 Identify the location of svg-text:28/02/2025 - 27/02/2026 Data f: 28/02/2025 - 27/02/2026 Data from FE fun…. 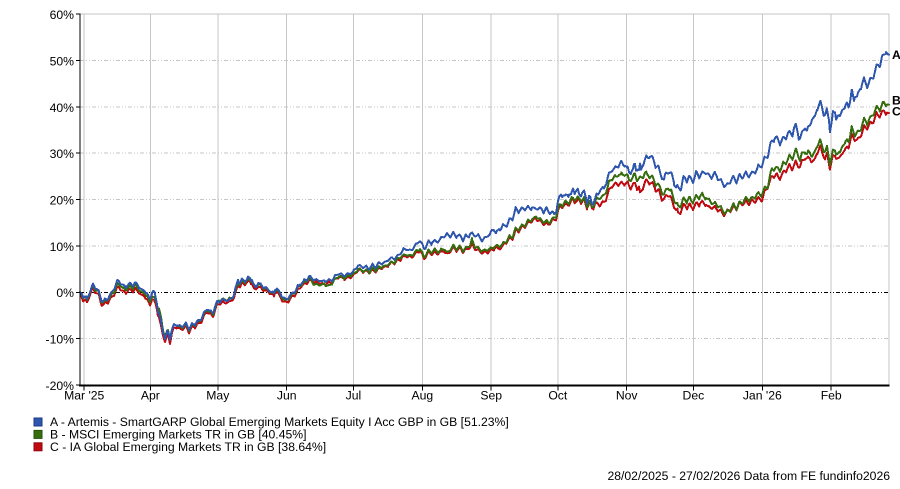
(748, 476).